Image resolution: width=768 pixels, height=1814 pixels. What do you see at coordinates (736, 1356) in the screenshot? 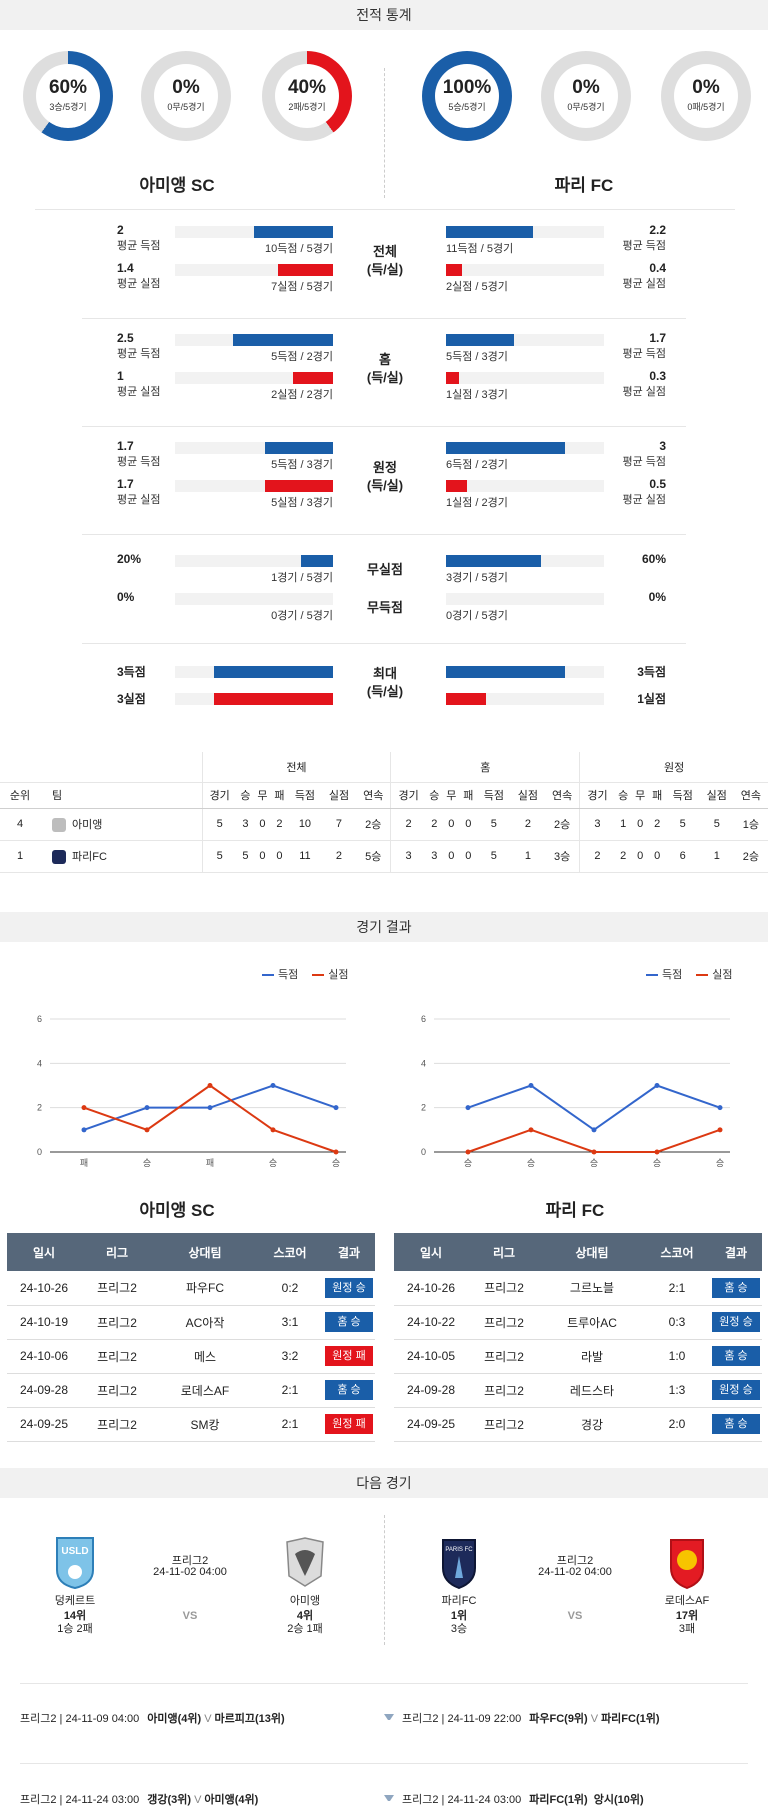
I see `result-badge: 홈 승` at bounding box center [736, 1356].